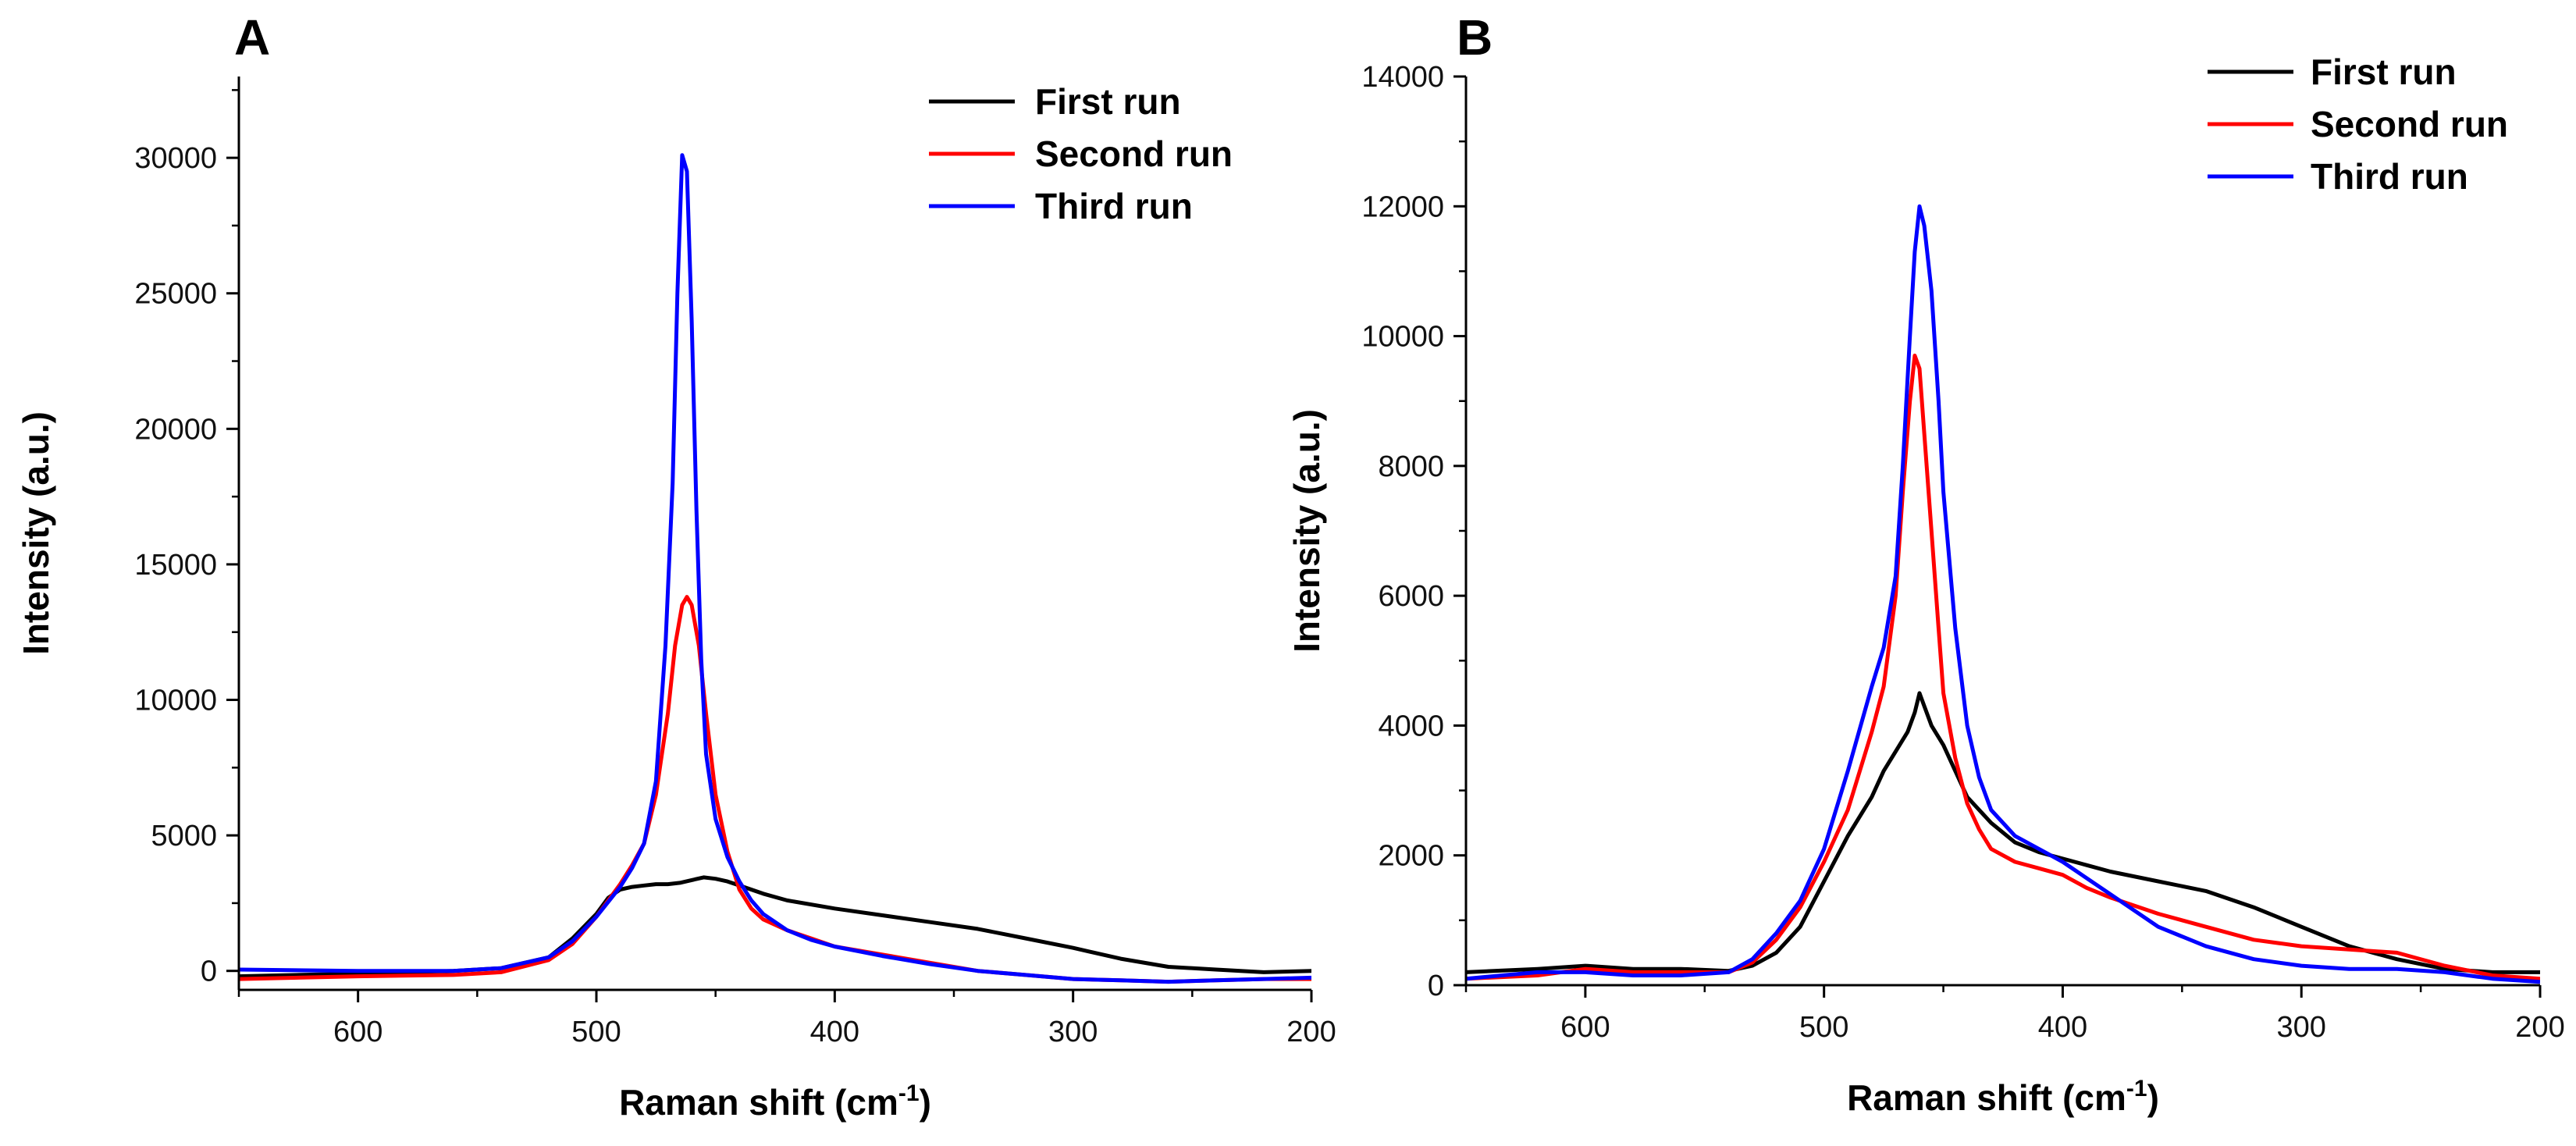 The height and width of the screenshot is (1146, 2576). What do you see at coordinates (1436, 986) in the screenshot?
I see `panel-b-y-tick-label: 0` at bounding box center [1436, 986].